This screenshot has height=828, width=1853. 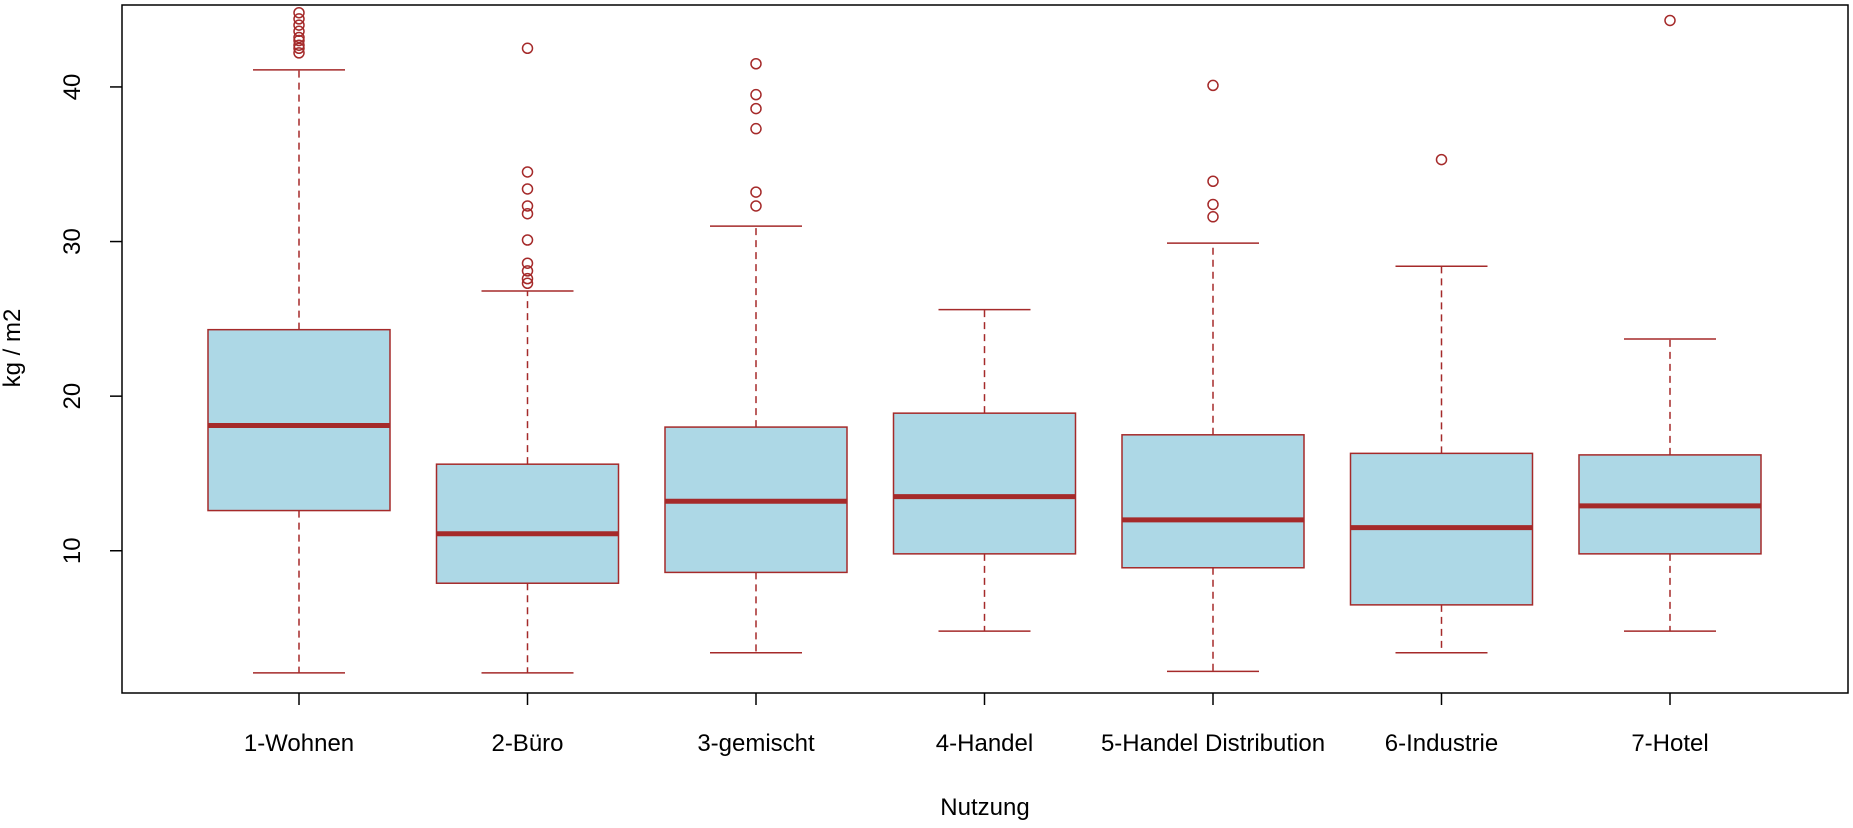 What do you see at coordinates (13, 348) in the screenshot?
I see `y-axis-title: kg / m2` at bounding box center [13, 348].